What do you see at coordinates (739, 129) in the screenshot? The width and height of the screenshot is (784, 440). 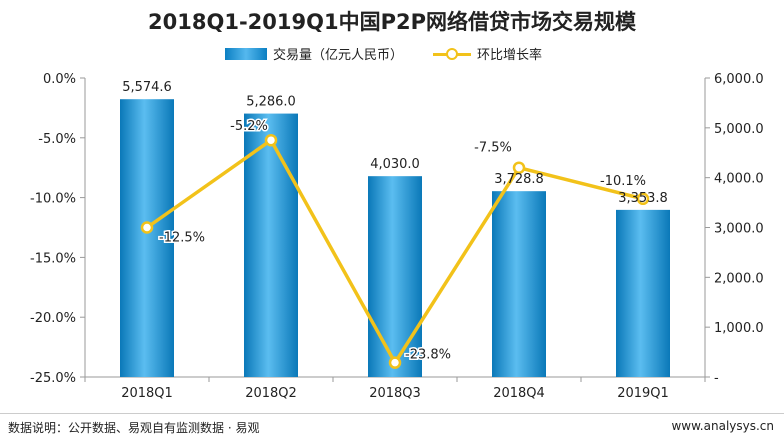 I see `right-axis-tick-label: 5,000.0` at bounding box center [739, 129].